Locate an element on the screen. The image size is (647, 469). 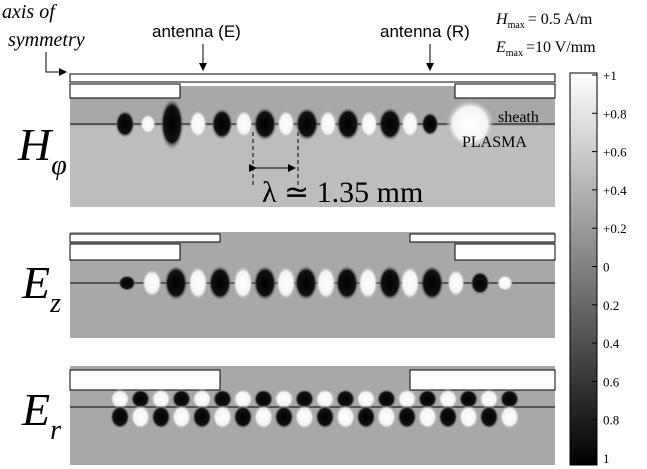
colorbar-tick-label: 0.8 is located at coordinates (611, 420).